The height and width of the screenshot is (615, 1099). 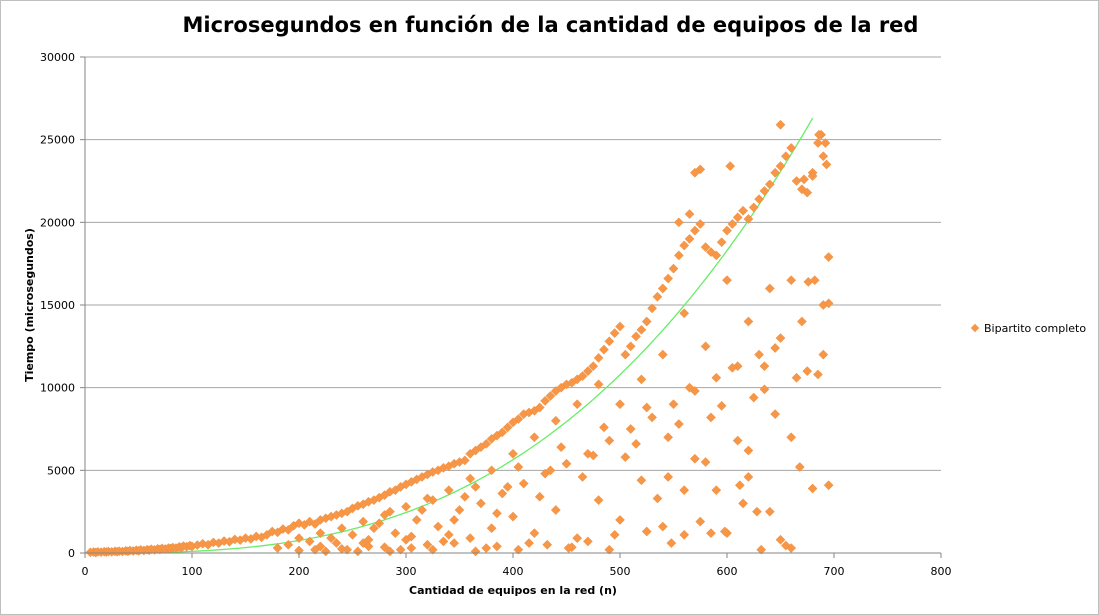 What do you see at coordinates (406, 571) in the screenshot?
I see `x-tick-label: 300` at bounding box center [406, 571].